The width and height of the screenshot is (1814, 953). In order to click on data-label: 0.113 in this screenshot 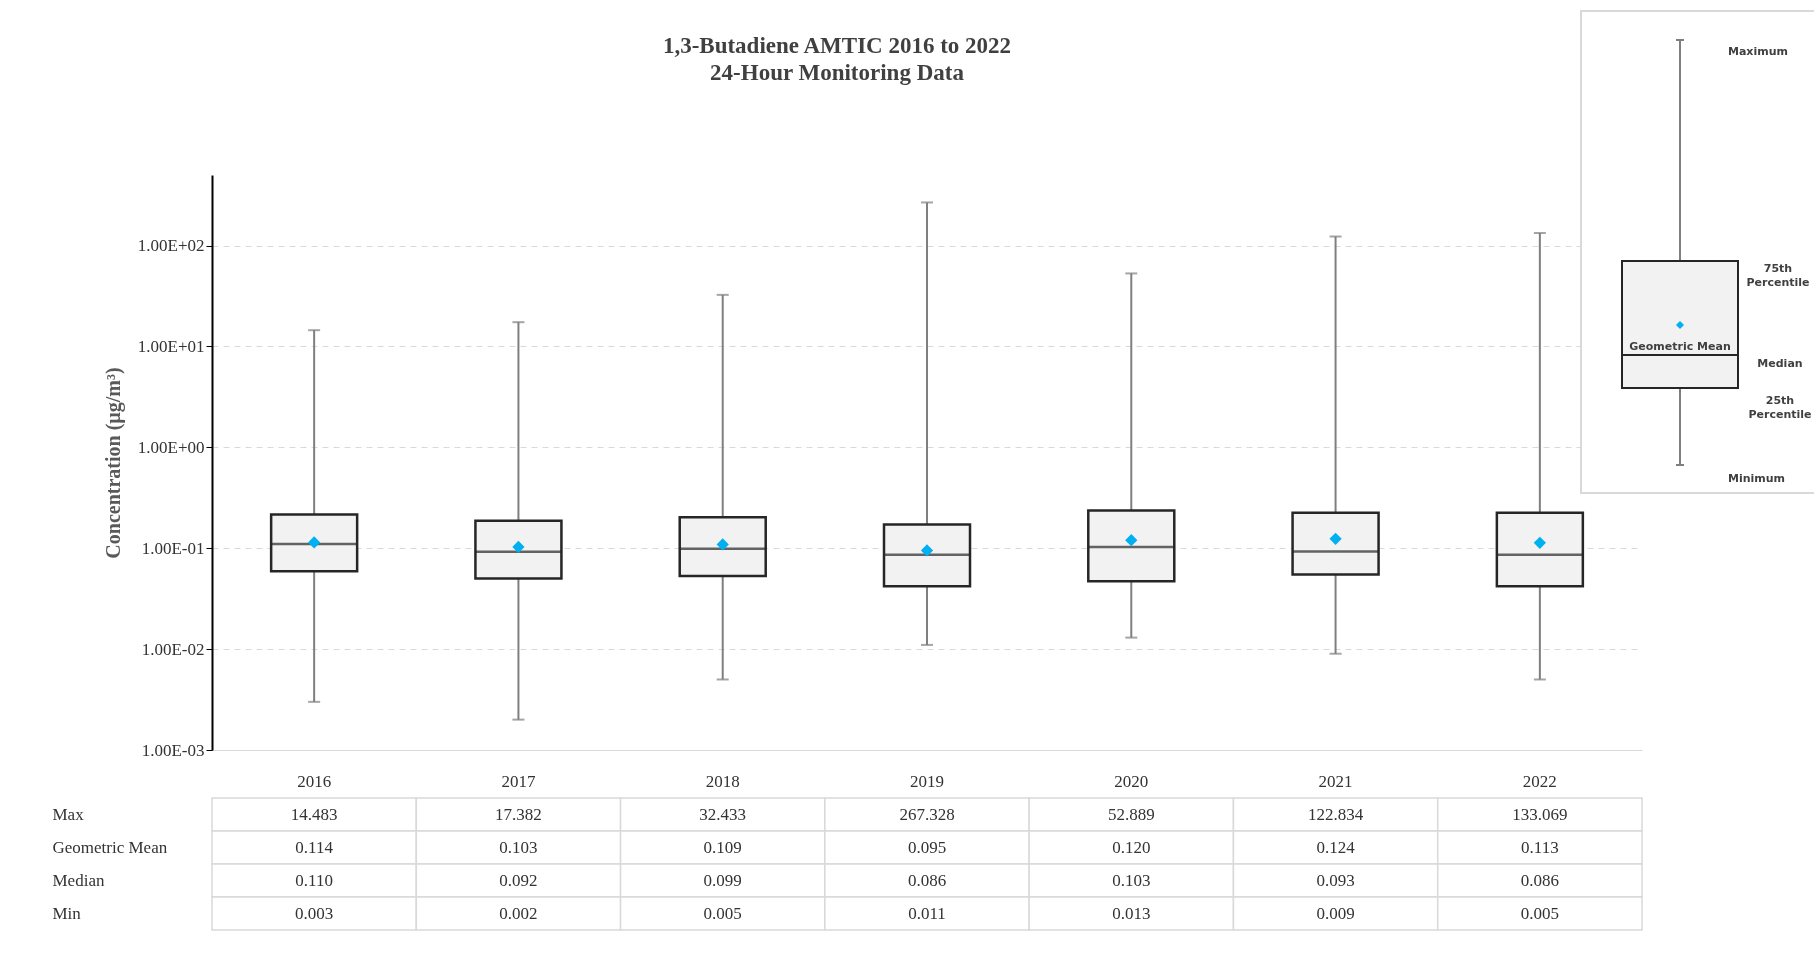, I will do `click(1540, 847)`.